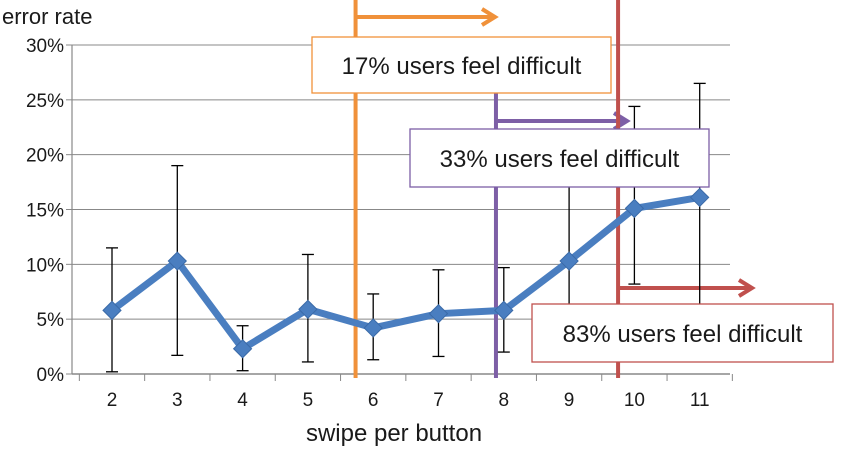 Image resolution: width=850 pixels, height=460 pixels. I want to click on x-tick-label: 6, so click(373, 400).